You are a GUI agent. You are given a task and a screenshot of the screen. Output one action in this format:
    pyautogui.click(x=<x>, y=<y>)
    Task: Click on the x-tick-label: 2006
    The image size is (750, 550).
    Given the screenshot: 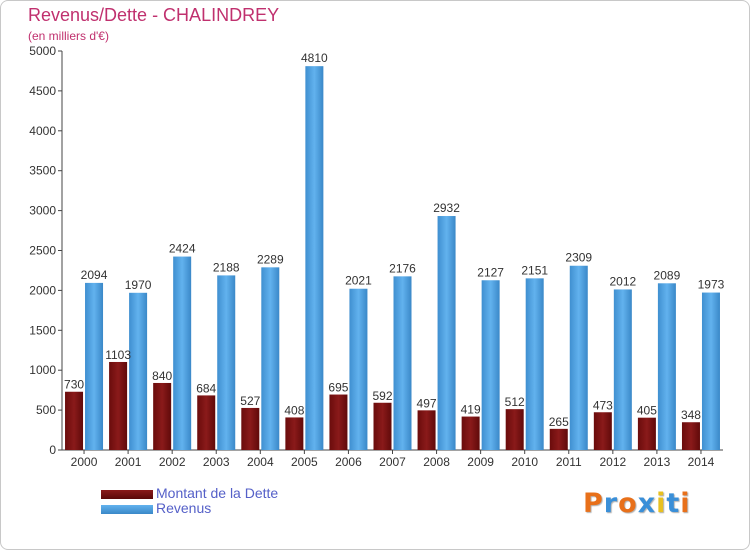 What is the action you would take?
    pyautogui.click(x=348, y=462)
    